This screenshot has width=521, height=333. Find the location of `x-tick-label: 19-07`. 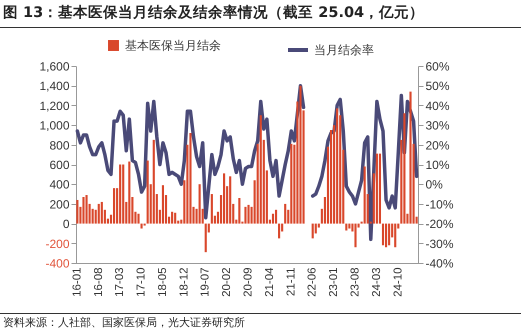

x-tick-label: 19-07 is located at coordinates (206, 282).